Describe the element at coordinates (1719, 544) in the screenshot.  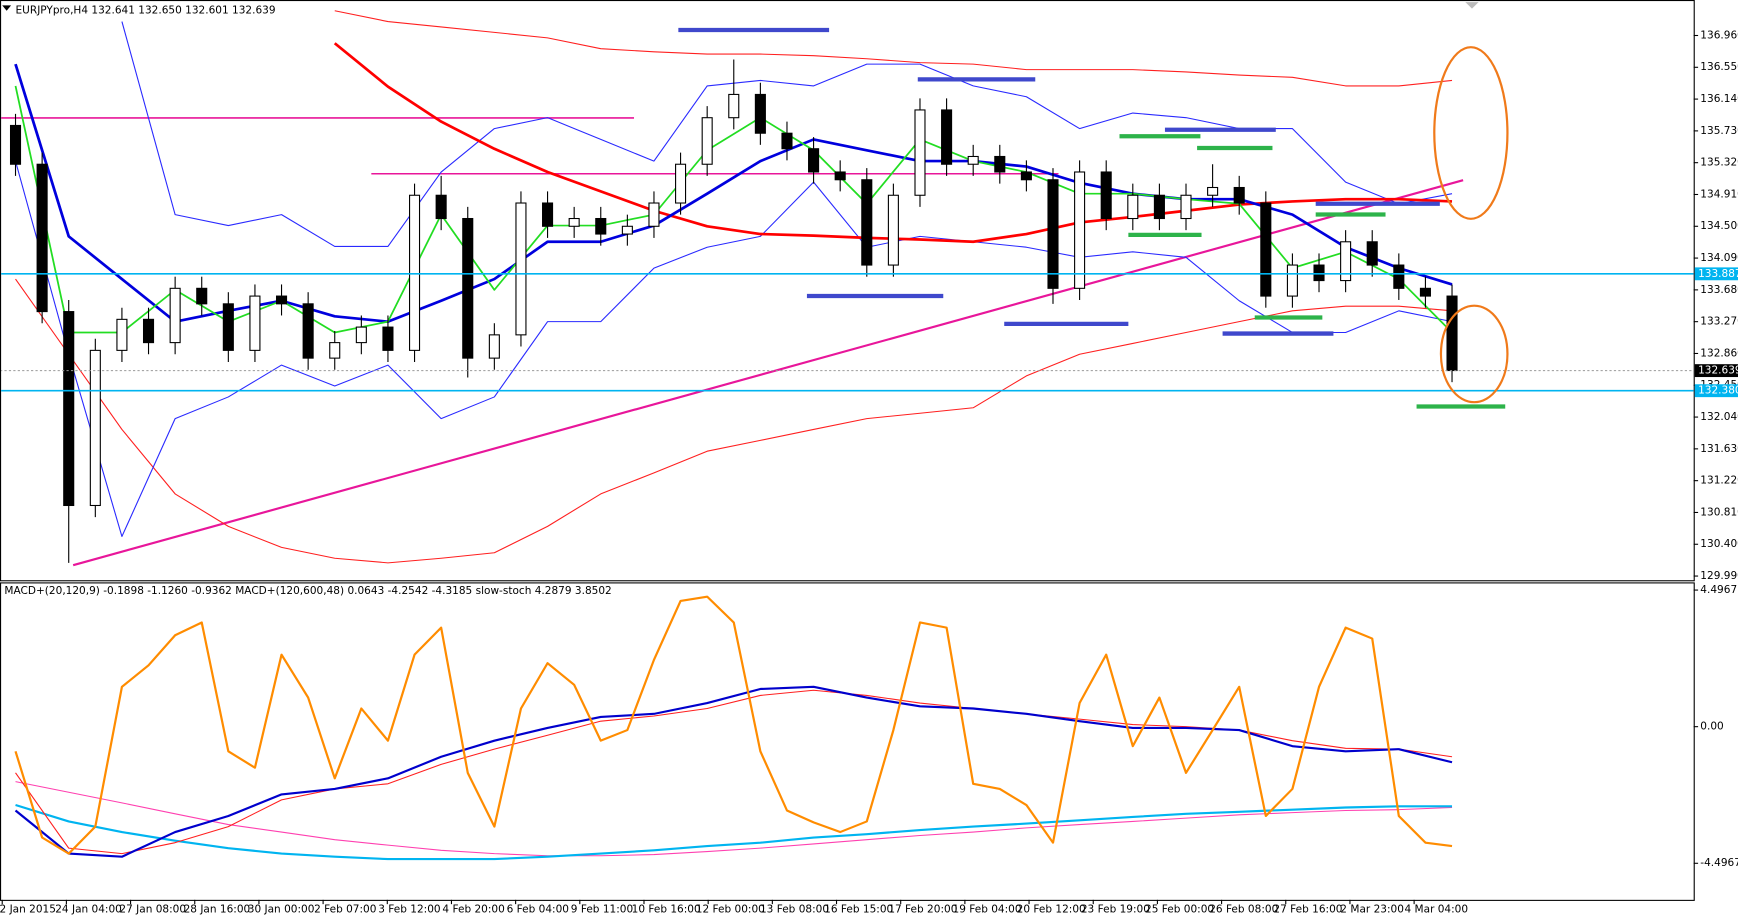
I see `y-tick-label: 130.400` at that location.